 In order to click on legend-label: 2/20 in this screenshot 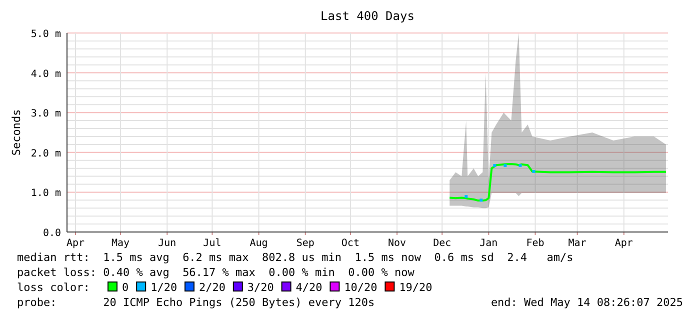, I will do `click(212, 287)`.